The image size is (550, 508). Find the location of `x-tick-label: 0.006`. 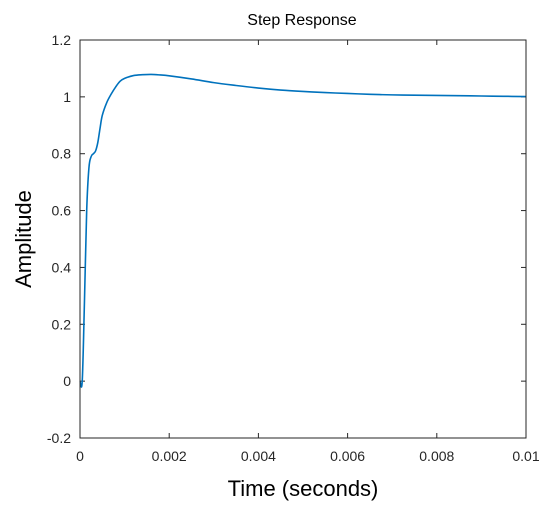

x-tick-label: 0.006 is located at coordinates (347, 456).